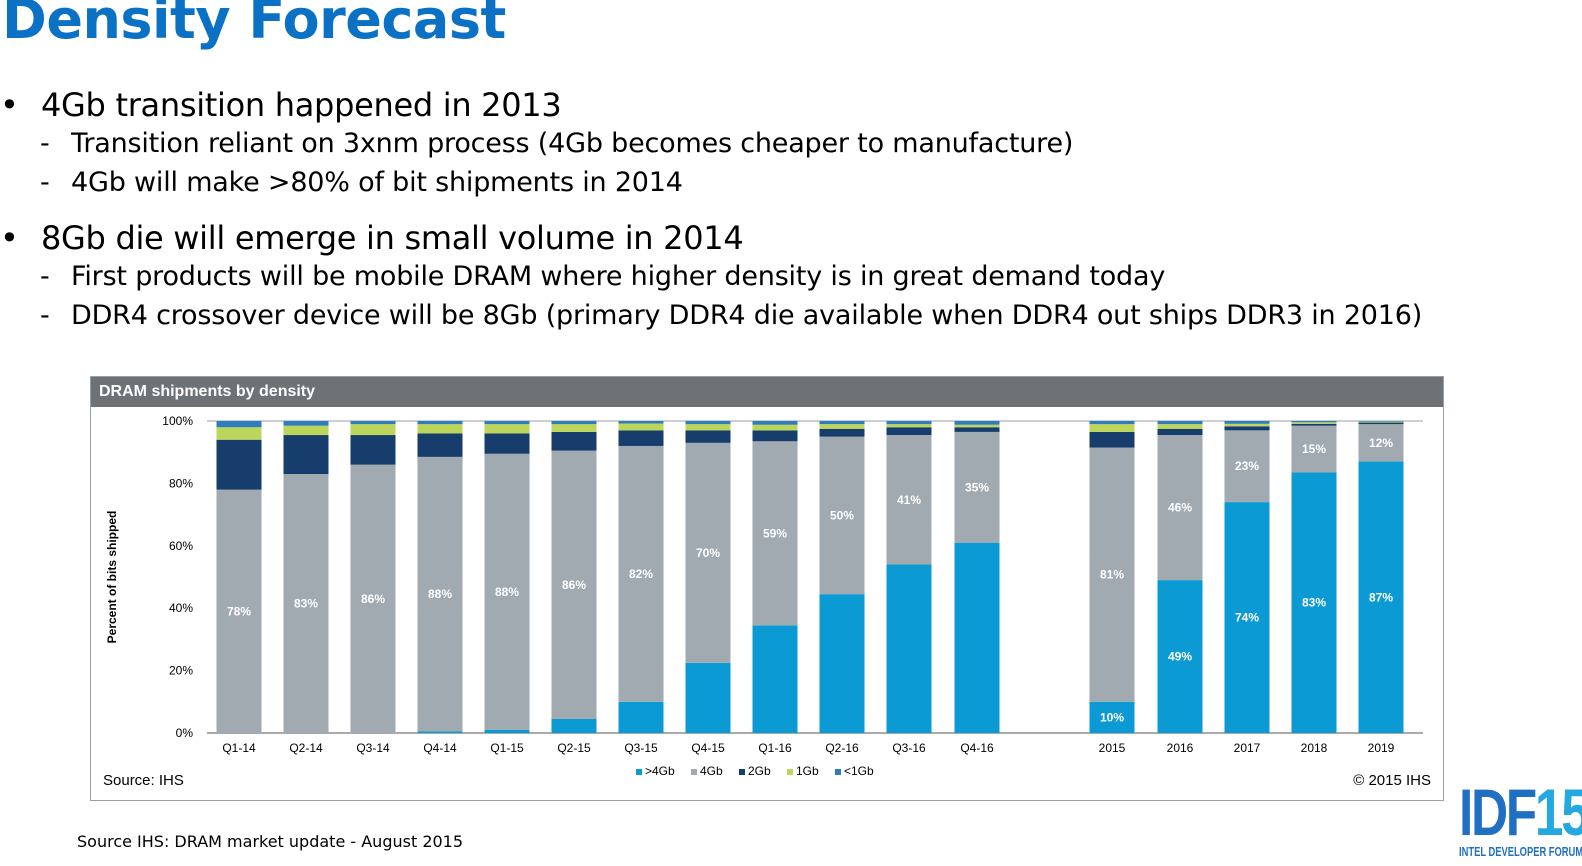  Describe the element at coordinates (708, 748) in the screenshot. I see `x-tick-label: Q4-15` at that location.